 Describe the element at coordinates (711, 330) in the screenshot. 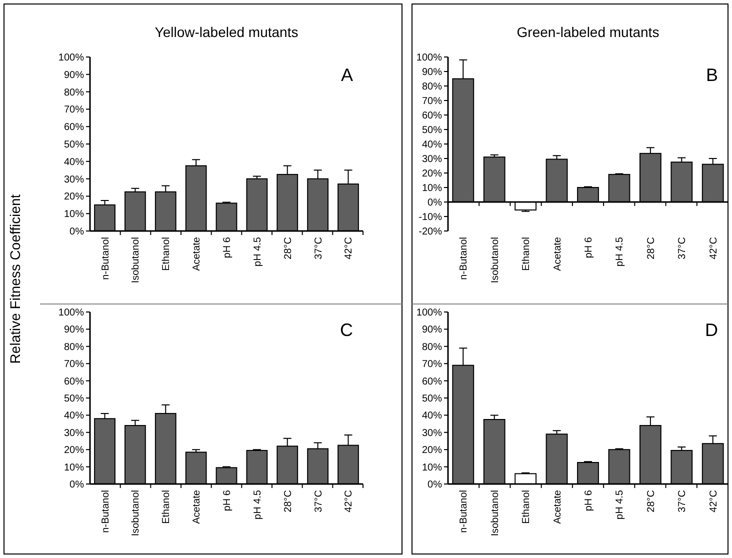

I see `annotation: D` at that location.